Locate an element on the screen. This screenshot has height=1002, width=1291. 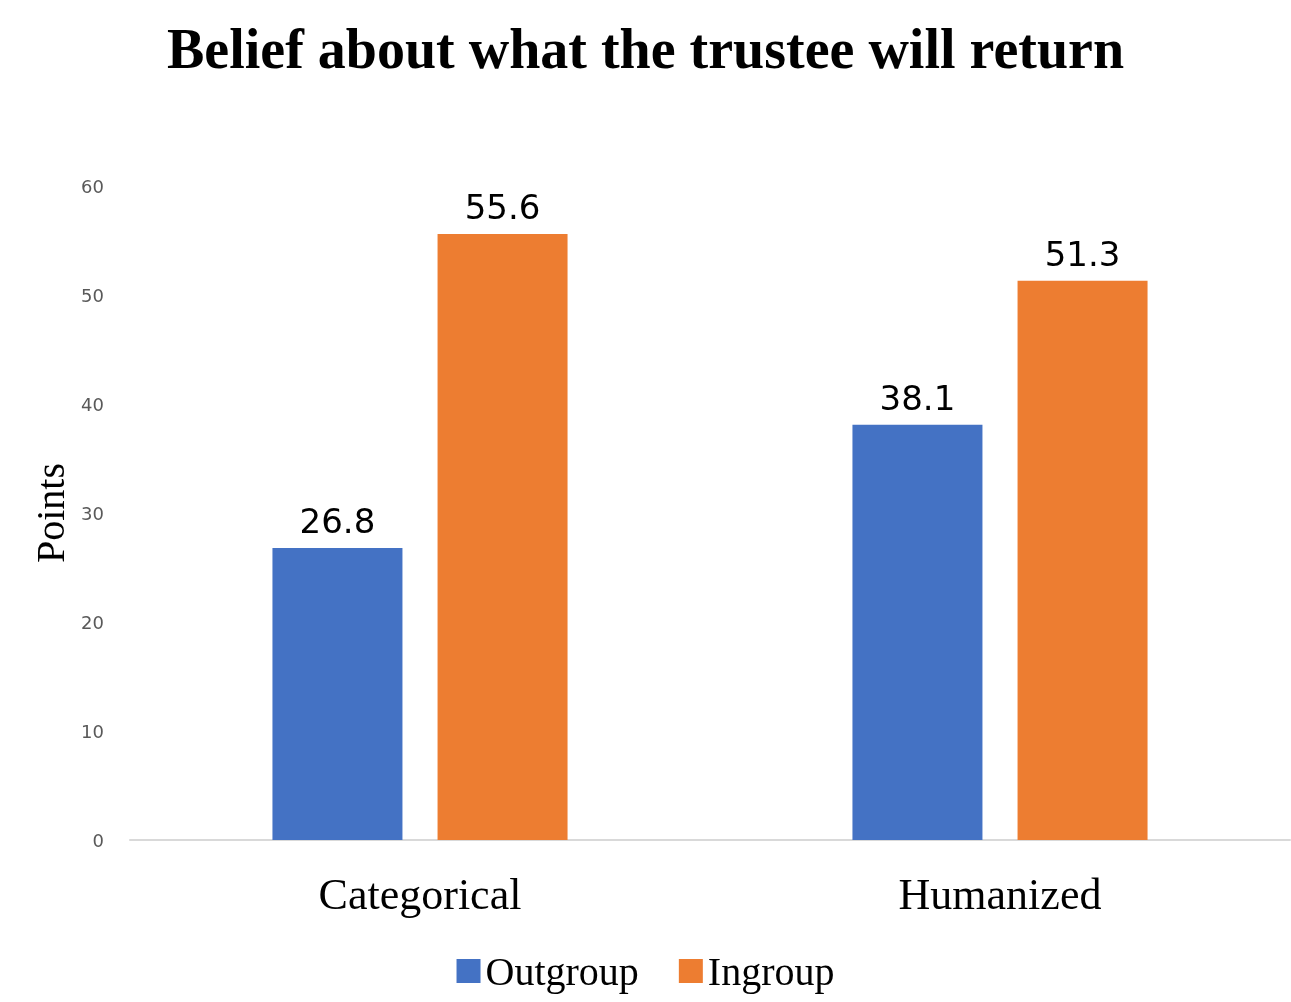
y-axis-title: Points is located at coordinates (50, 513).